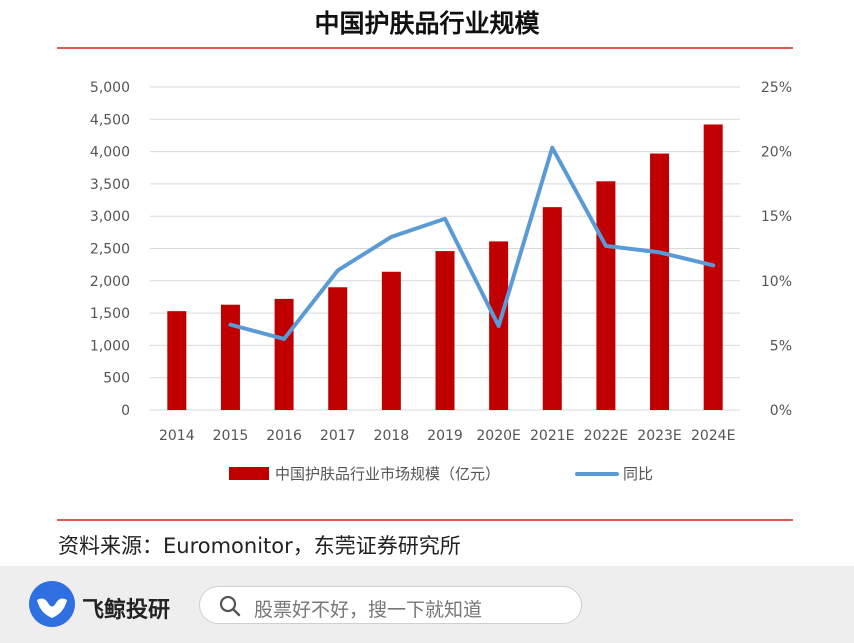 The height and width of the screenshot is (643, 854). Describe the element at coordinates (230, 606) in the screenshot. I see `search-icon` at that location.